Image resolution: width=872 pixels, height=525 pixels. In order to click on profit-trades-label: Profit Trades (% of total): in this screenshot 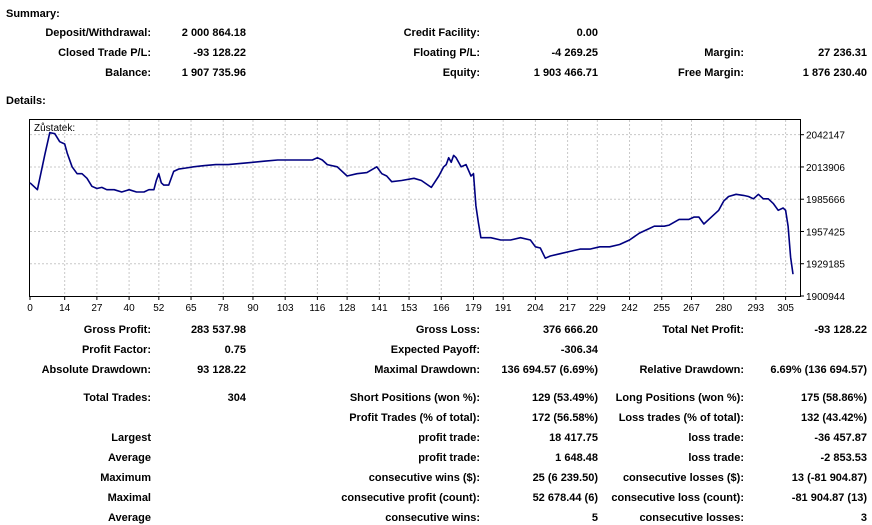, I will do `click(414, 418)`.